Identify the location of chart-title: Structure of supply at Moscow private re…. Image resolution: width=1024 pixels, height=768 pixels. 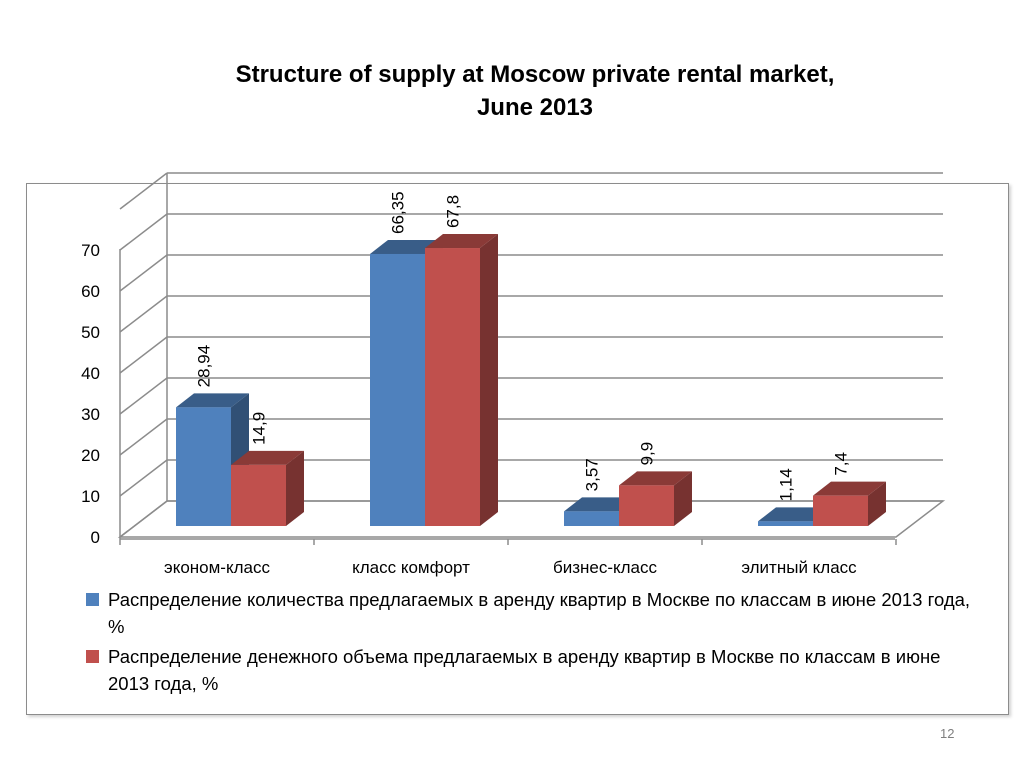
(512, 91).